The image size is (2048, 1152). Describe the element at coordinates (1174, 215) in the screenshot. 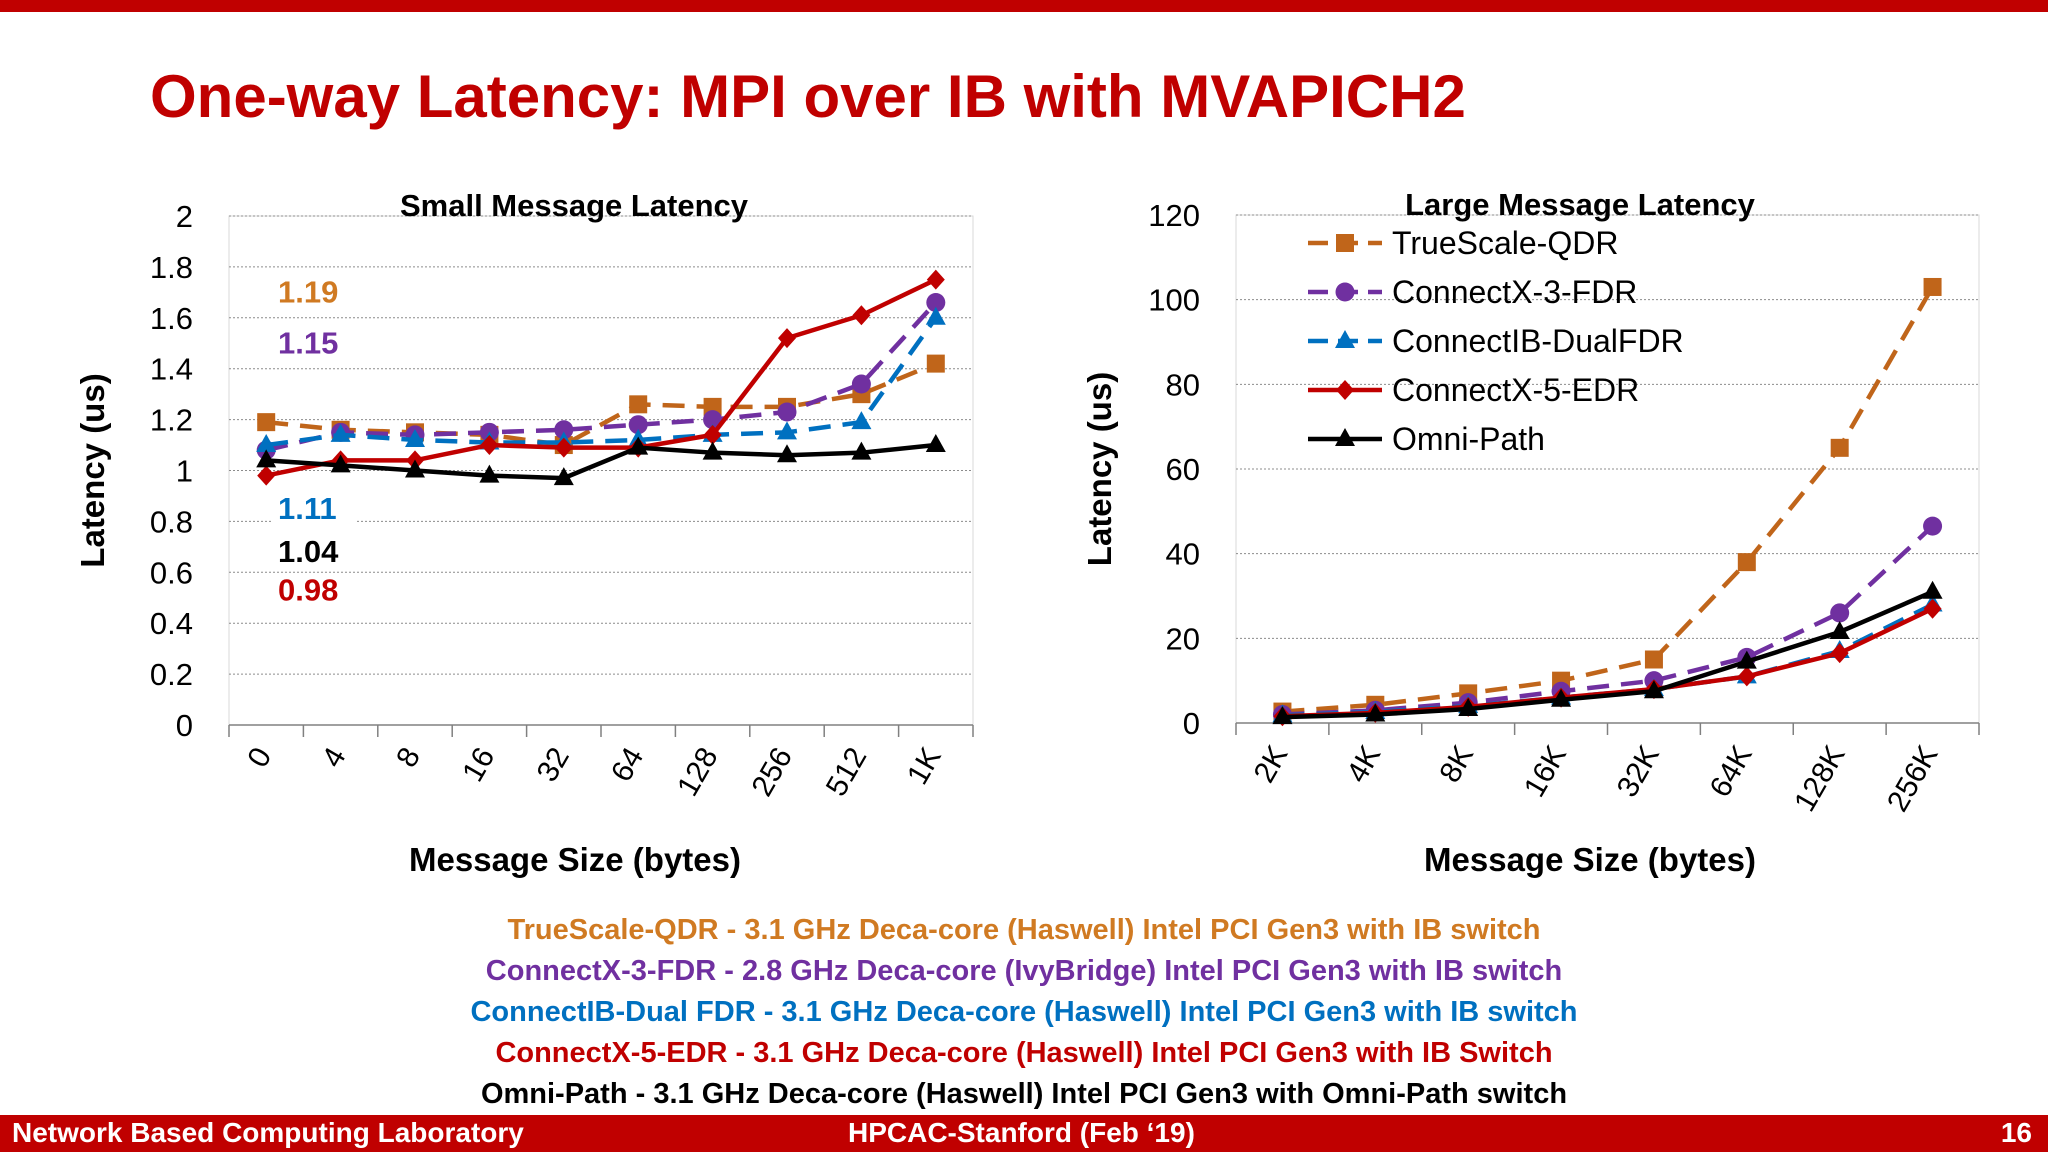

I see `y-tick-label: 120` at that location.